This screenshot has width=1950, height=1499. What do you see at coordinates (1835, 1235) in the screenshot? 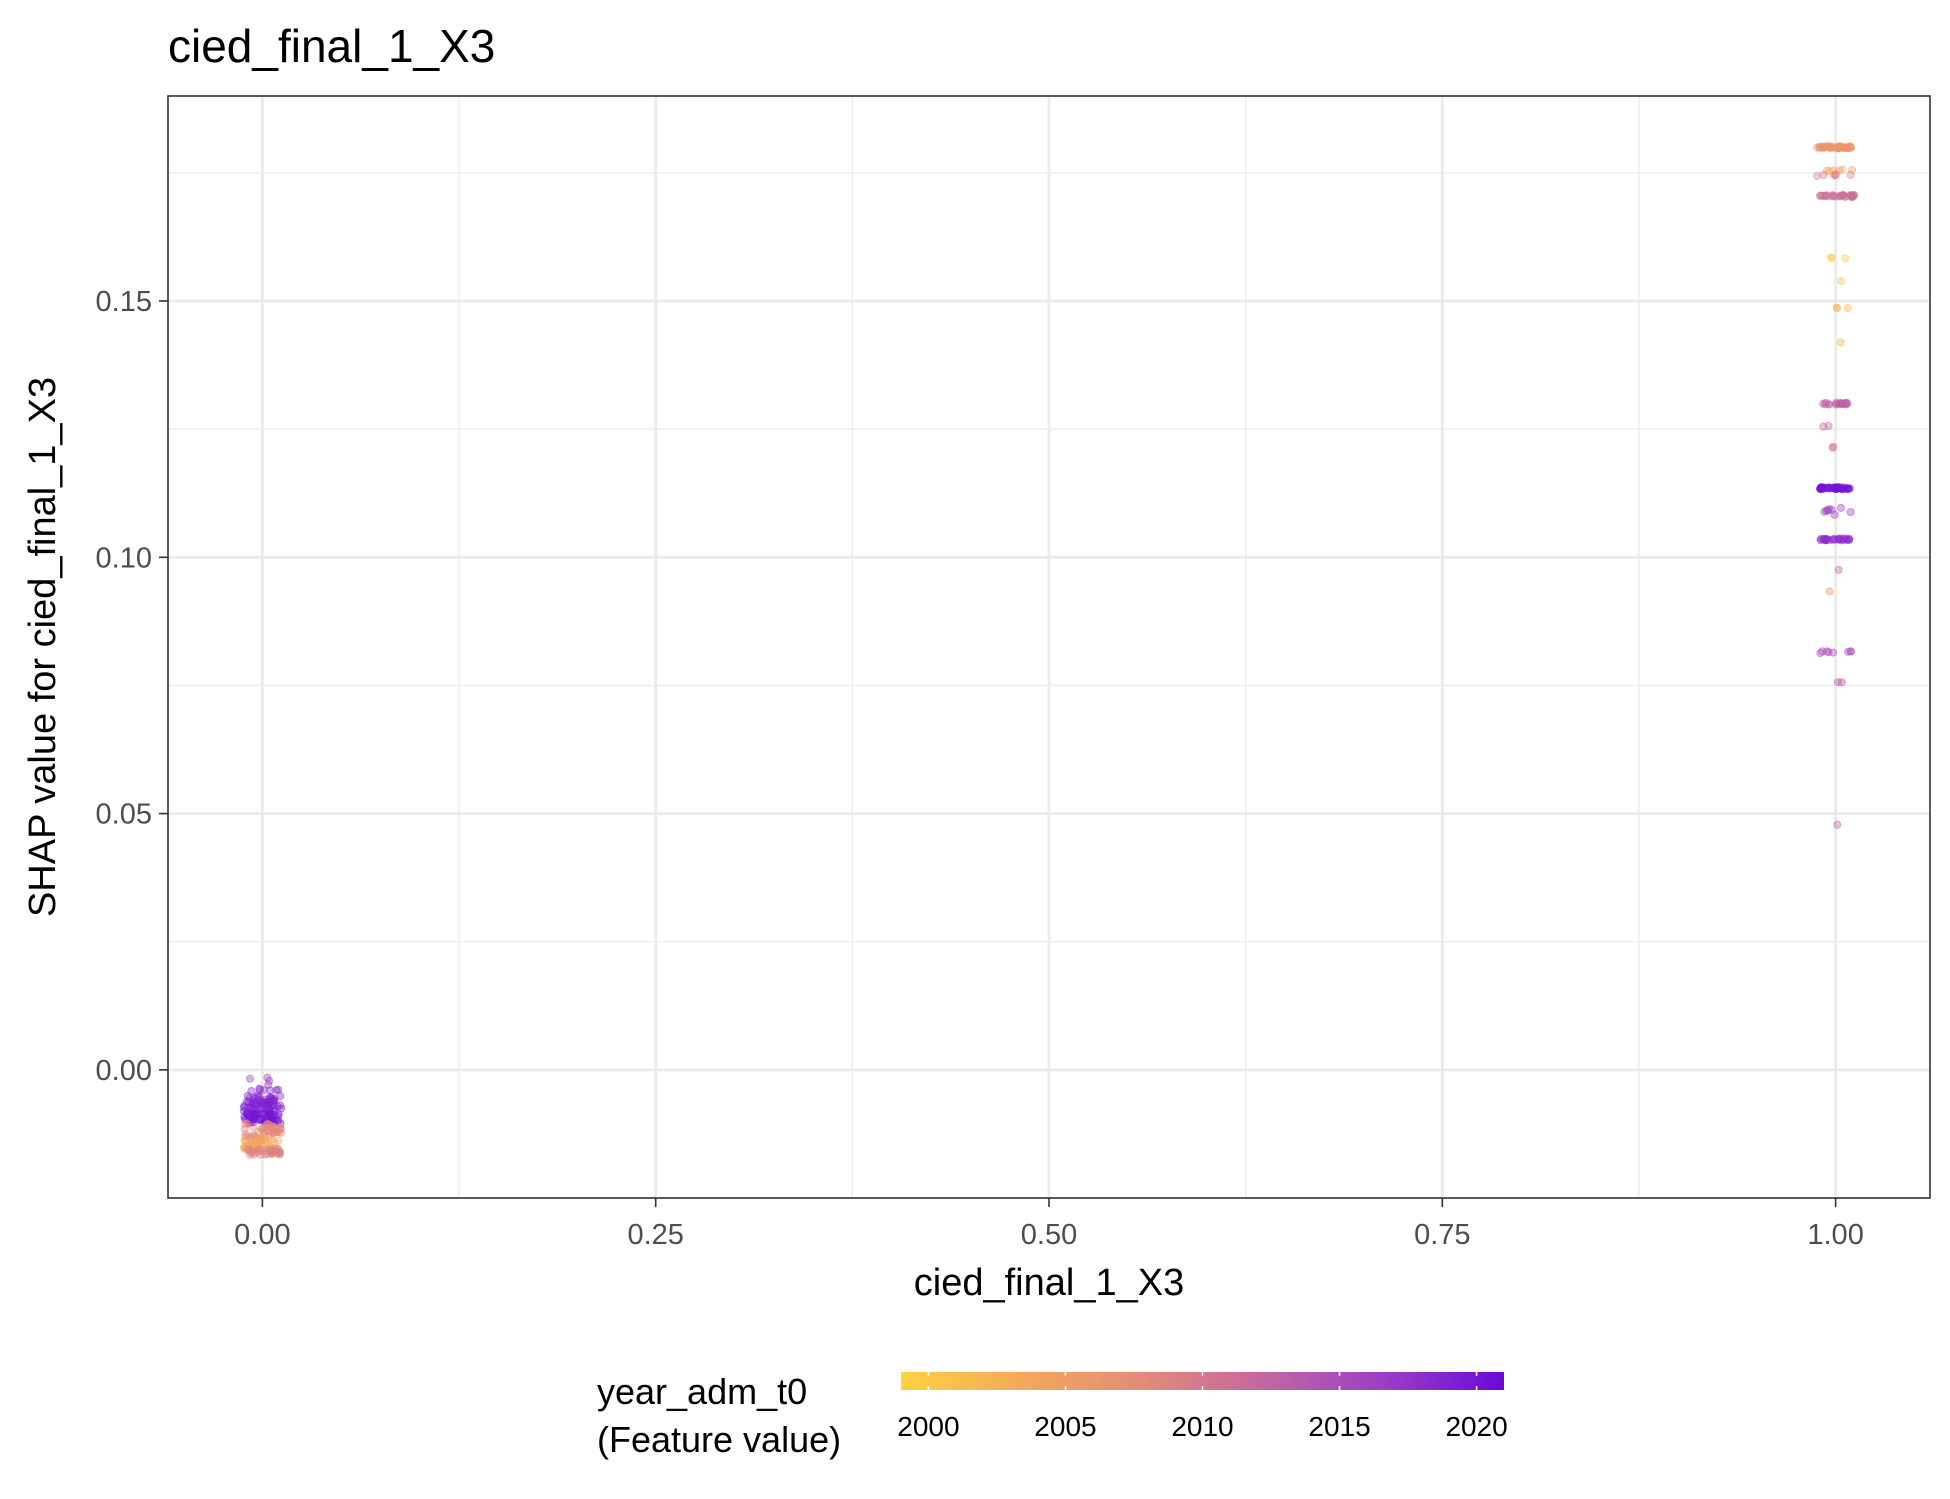
I see `x-tick-label: 1.00` at bounding box center [1835, 1235].